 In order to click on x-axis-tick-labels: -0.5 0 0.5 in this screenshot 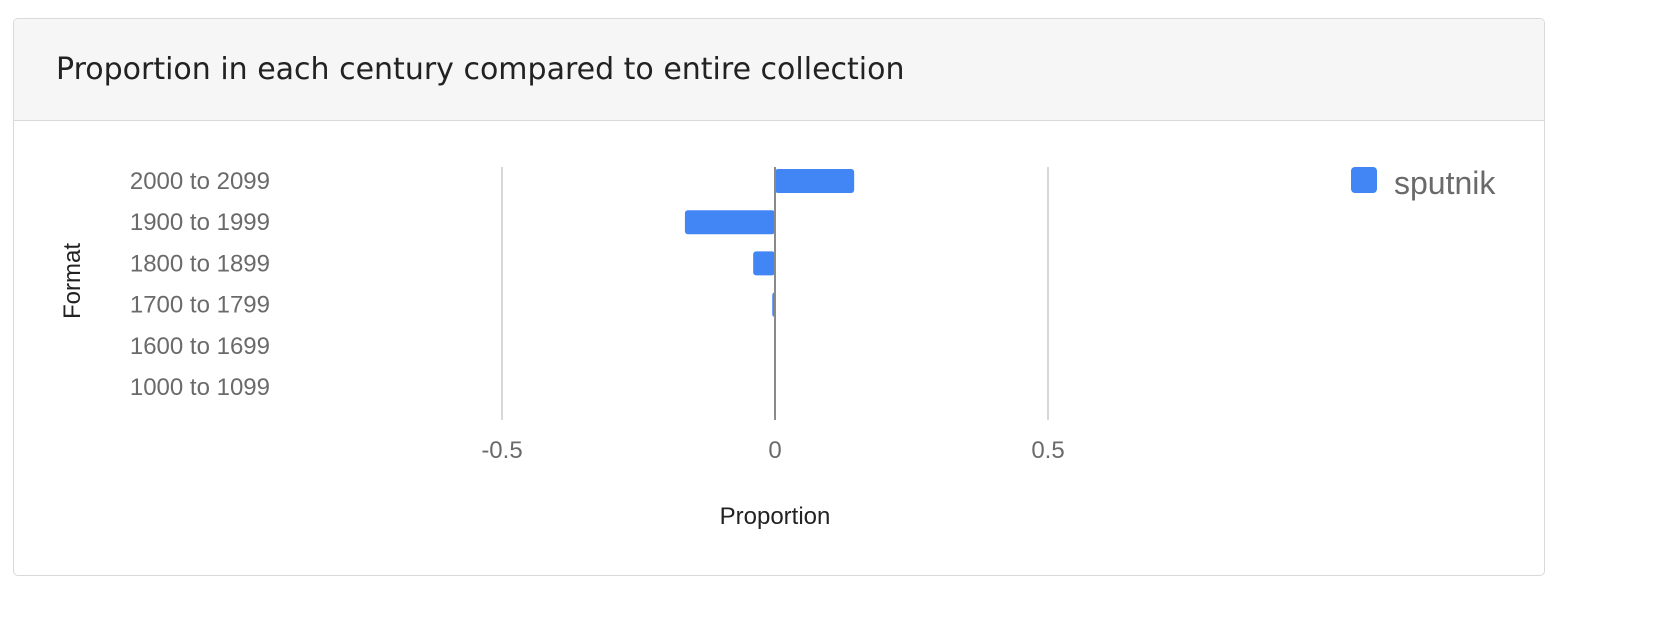, I will do `click(772, 450)`.